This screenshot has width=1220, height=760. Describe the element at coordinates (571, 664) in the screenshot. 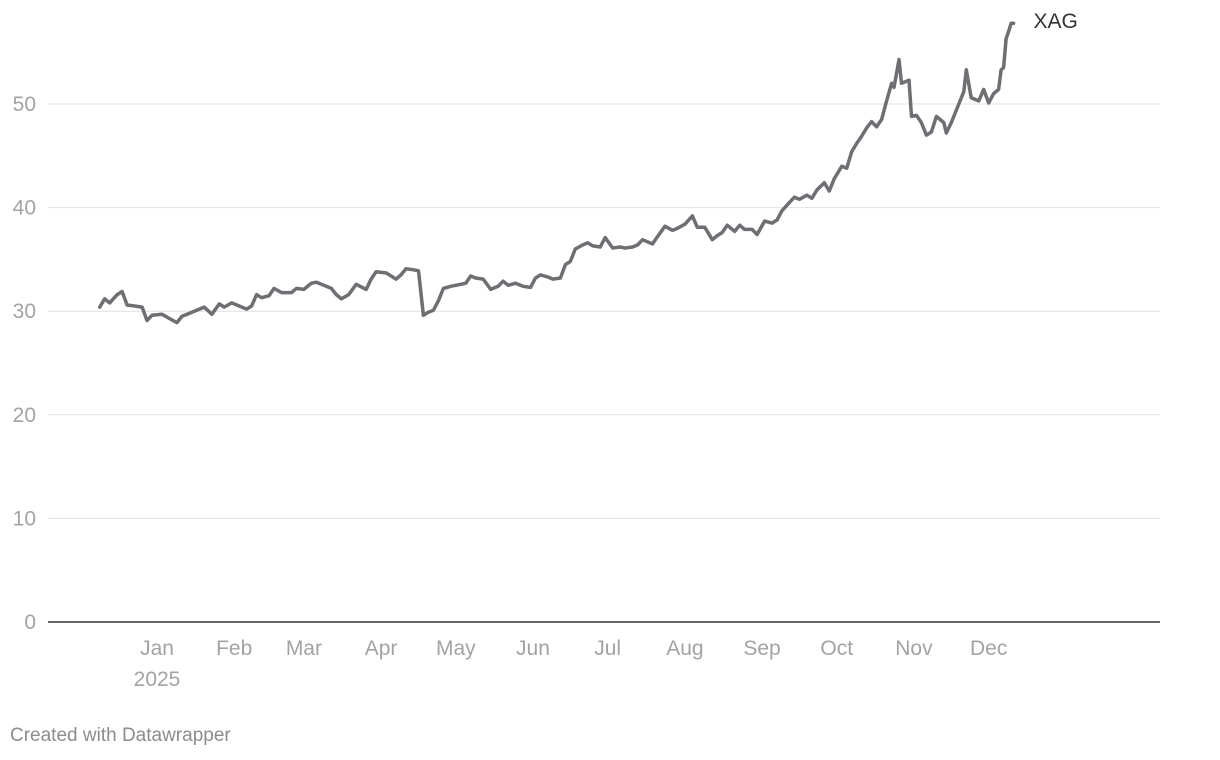

I see `x-axis-tick-labels: Jan 2025 Feb Mar Apr May Jun Jul Aug Sep Oct Nov Dec` at that location.